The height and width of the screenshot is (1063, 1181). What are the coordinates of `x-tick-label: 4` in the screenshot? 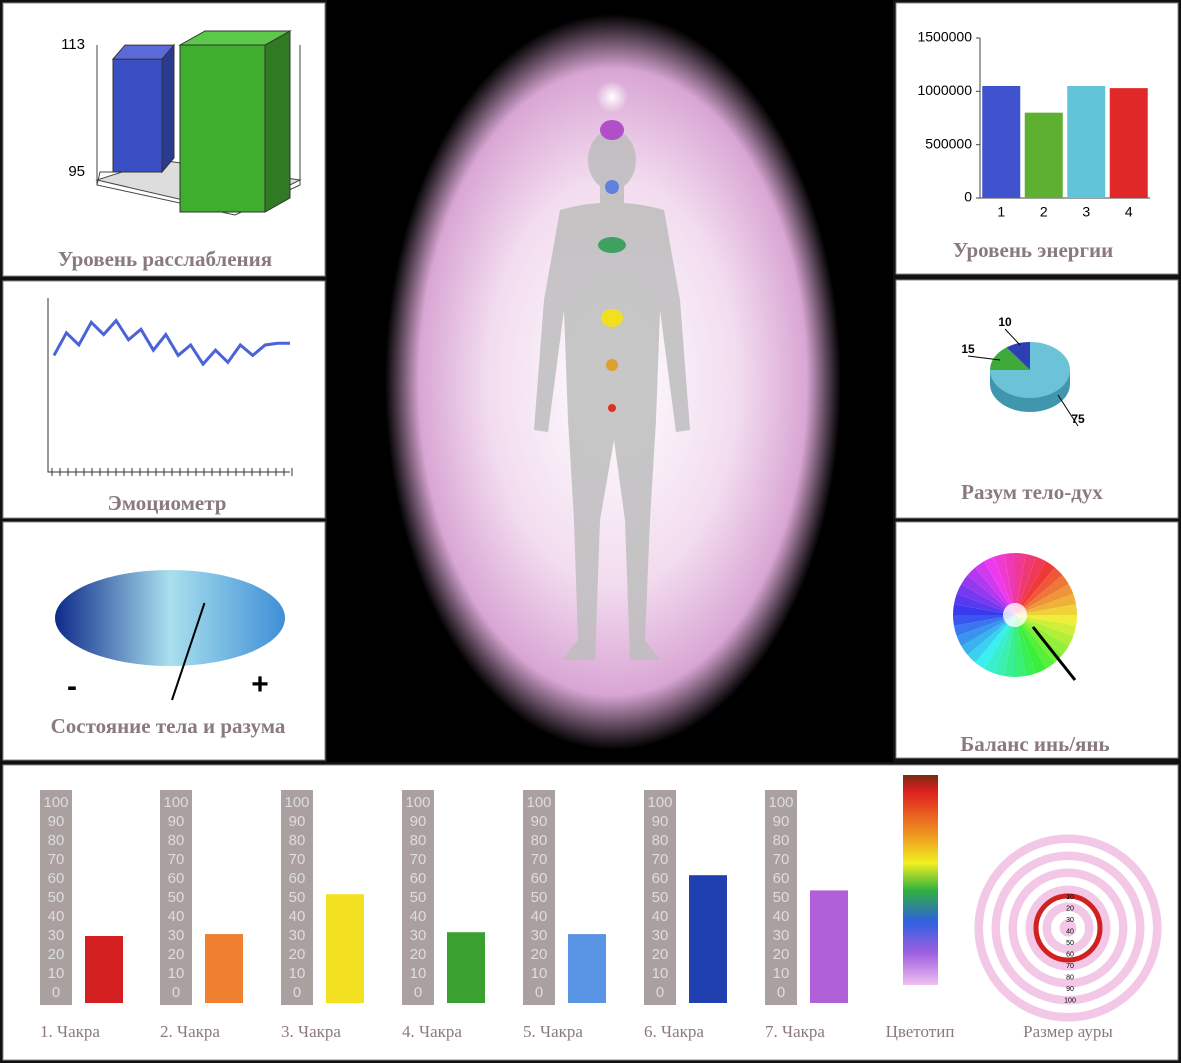 It's located at (1129, 212).